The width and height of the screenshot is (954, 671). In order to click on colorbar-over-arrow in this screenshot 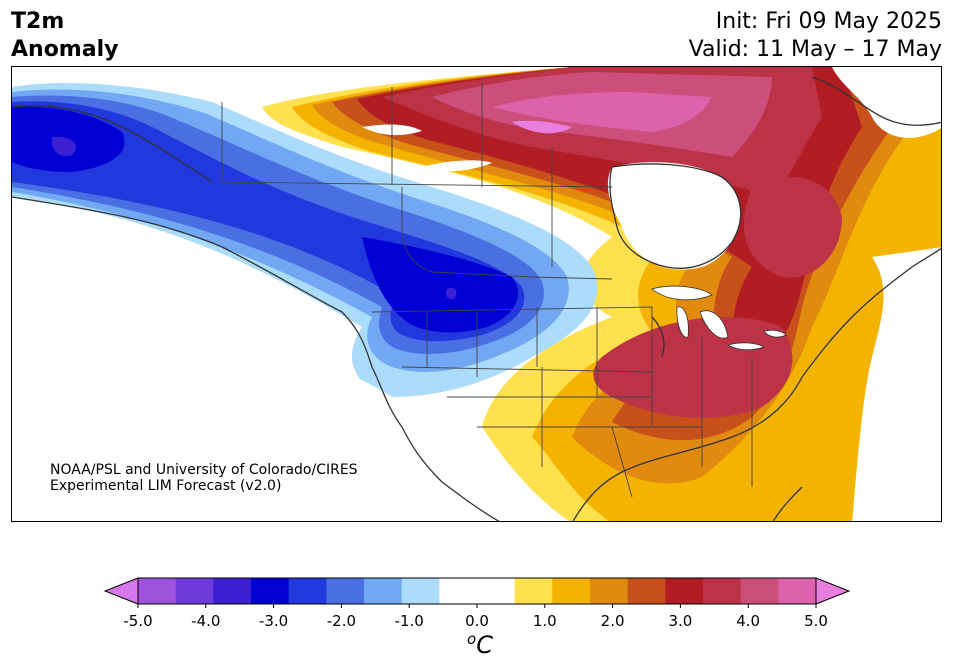, I will do `click(833, 591)`.